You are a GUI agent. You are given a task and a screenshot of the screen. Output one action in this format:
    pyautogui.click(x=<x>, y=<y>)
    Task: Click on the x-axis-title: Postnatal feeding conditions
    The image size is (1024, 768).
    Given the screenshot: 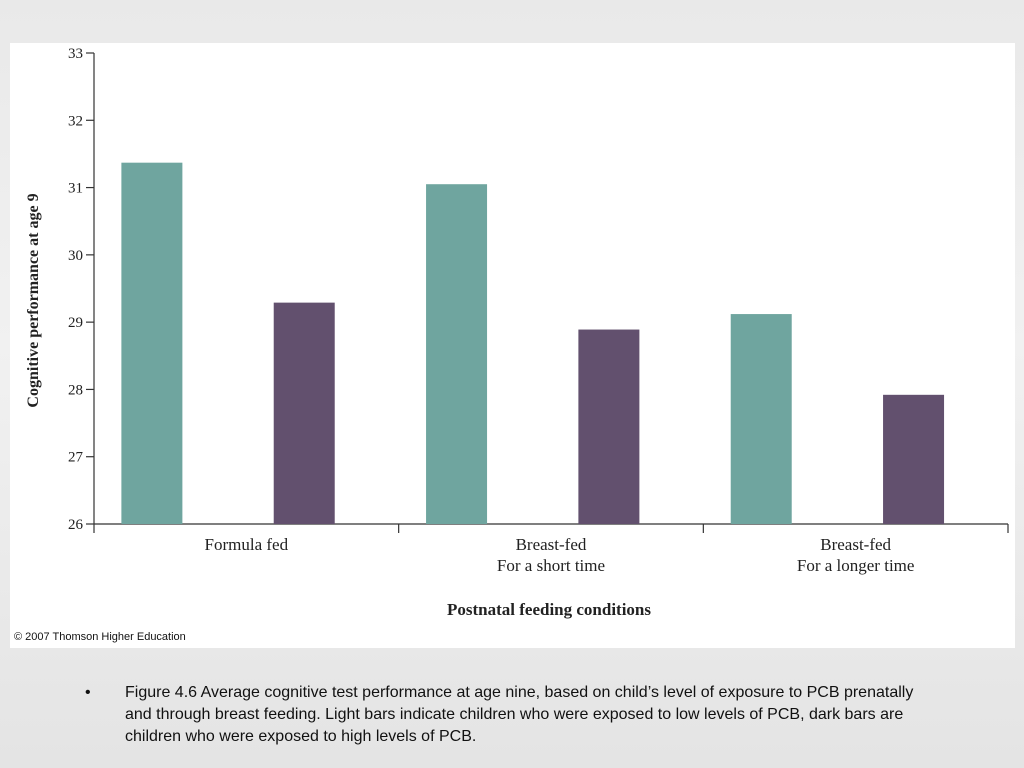 What is the action you would take?
    pyautogui.click(x=549, y=609)
    